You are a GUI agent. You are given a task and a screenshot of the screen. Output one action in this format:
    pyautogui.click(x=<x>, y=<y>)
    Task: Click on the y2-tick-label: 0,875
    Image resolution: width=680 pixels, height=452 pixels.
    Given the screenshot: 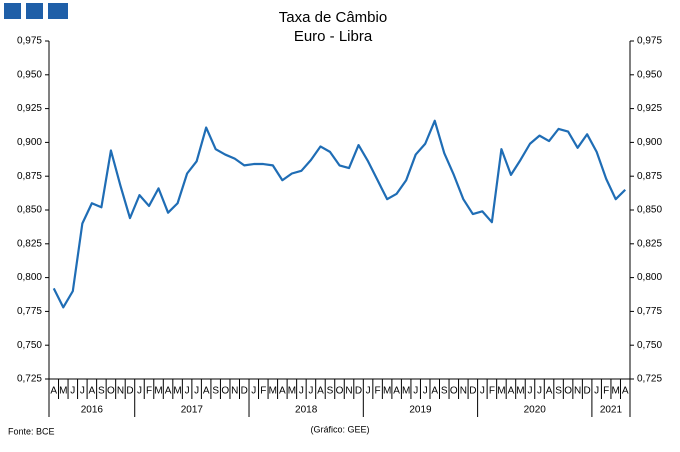 What is the action you would take?
    pyautogui.click(x=649, y=176)
    